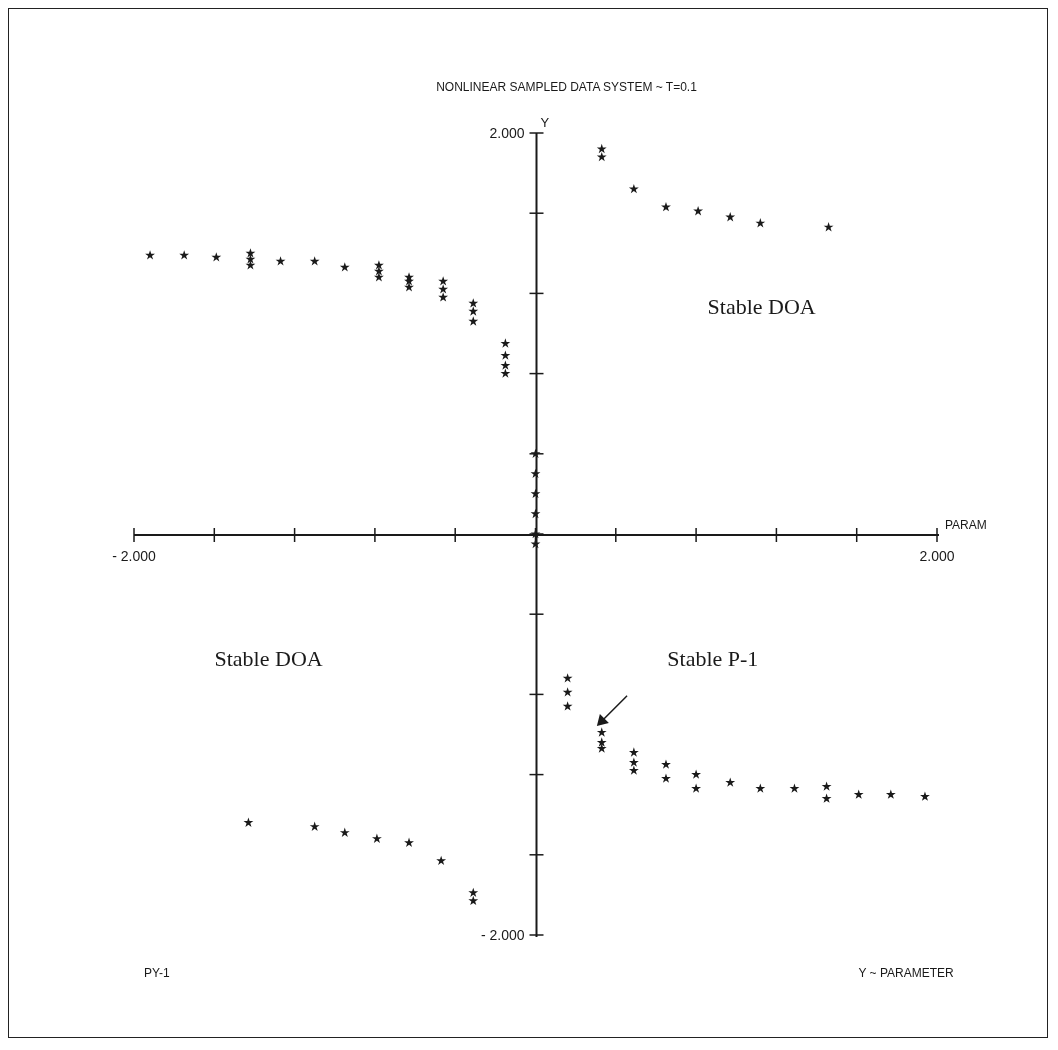 The image size is (1058, 1050). I want to click on text: Y ~ PARAMETER, so click(906, 973).